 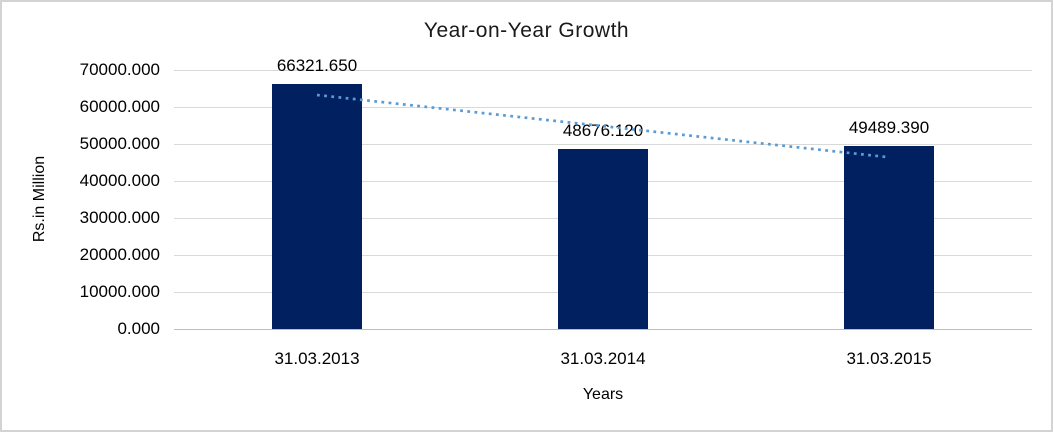 What do you see at coordinates (603, 238) in the screenshot?
I see `bar-31.03.2014` at bounding box center [603, 238].